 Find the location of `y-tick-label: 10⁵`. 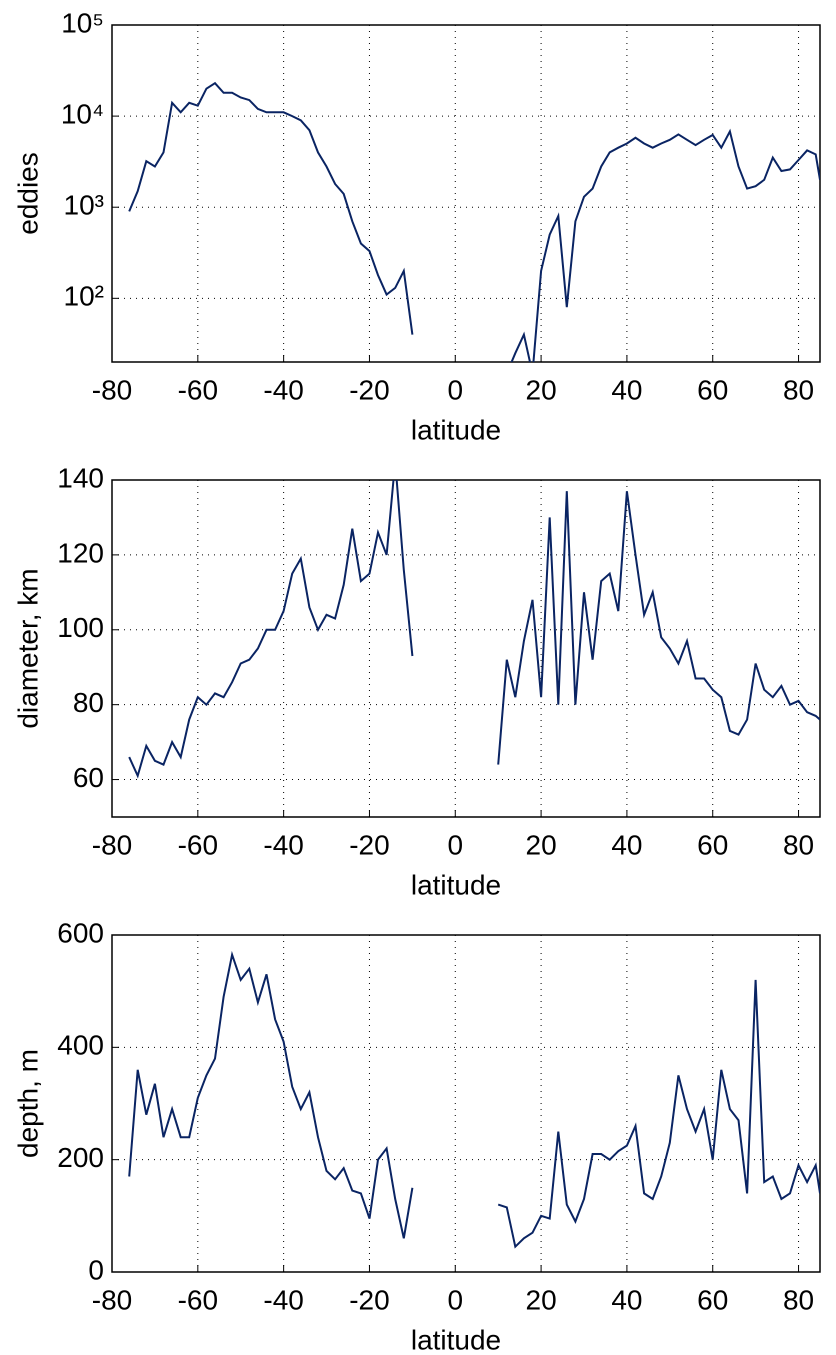

y-tick-label: 10⁵ is located at coordinates (82, 22).